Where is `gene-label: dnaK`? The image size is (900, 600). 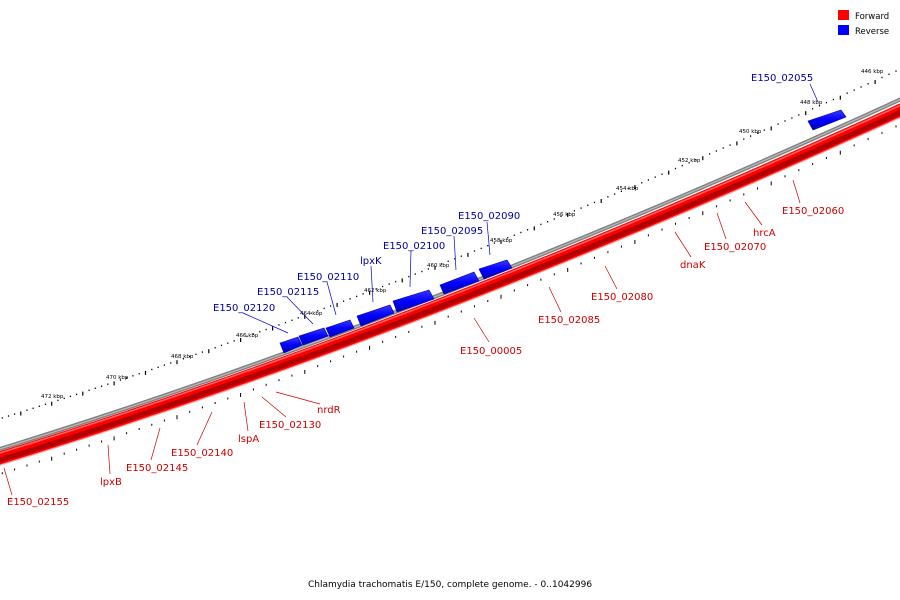
gene-label: dnaK is located at coordinates (693, 265).